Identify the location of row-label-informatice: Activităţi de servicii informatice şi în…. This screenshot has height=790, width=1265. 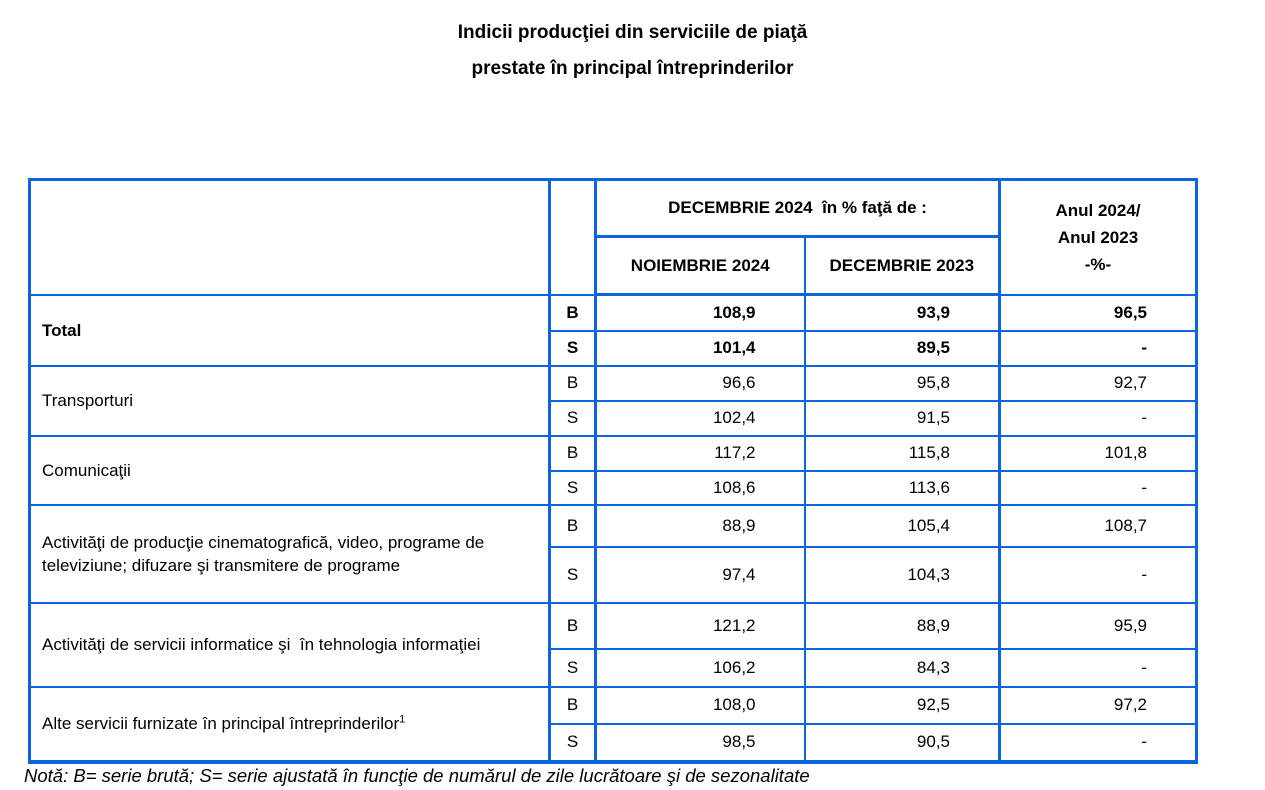
(289, 644).